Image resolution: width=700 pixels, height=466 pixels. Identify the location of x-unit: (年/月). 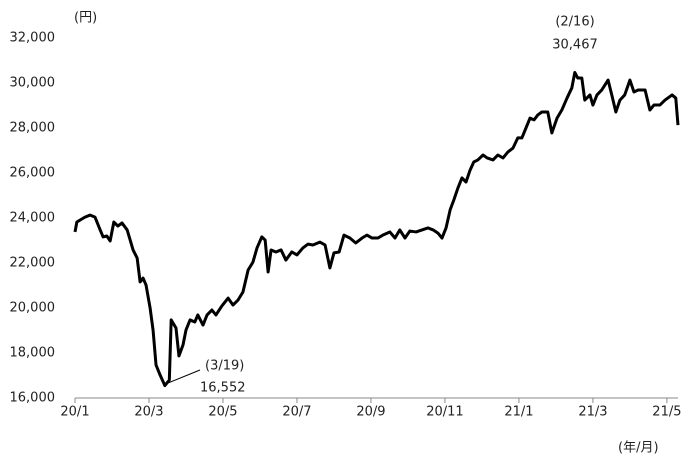
(638, 448).